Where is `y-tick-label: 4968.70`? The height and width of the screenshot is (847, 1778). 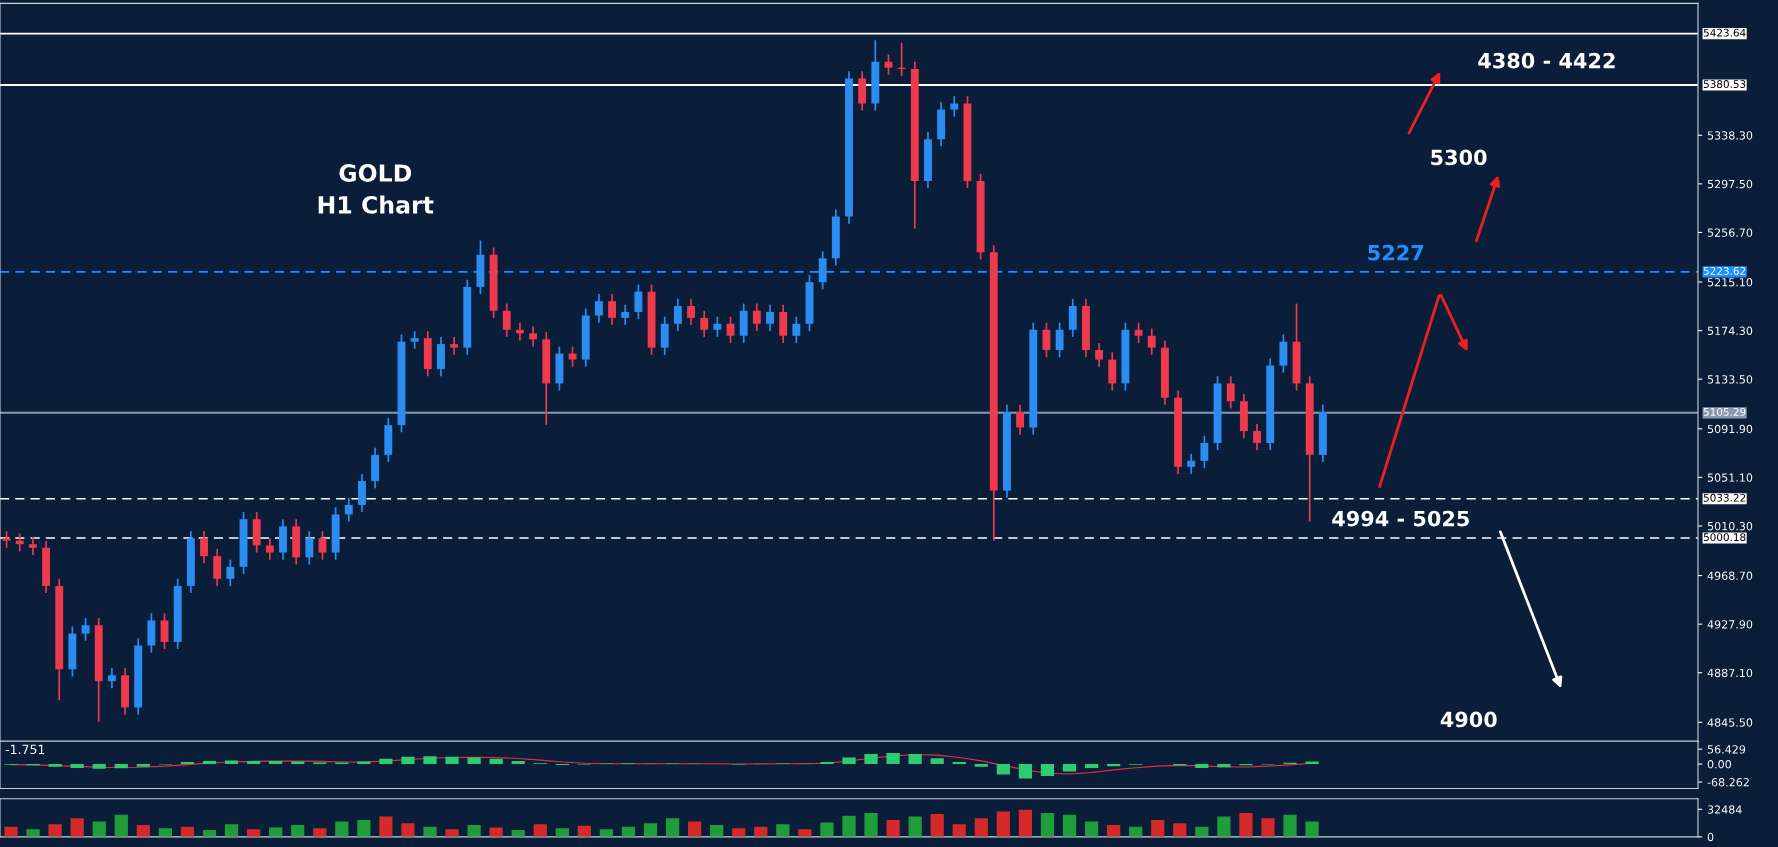 y-tick-label: 4968.70 is located at coordinates (1730, 575).